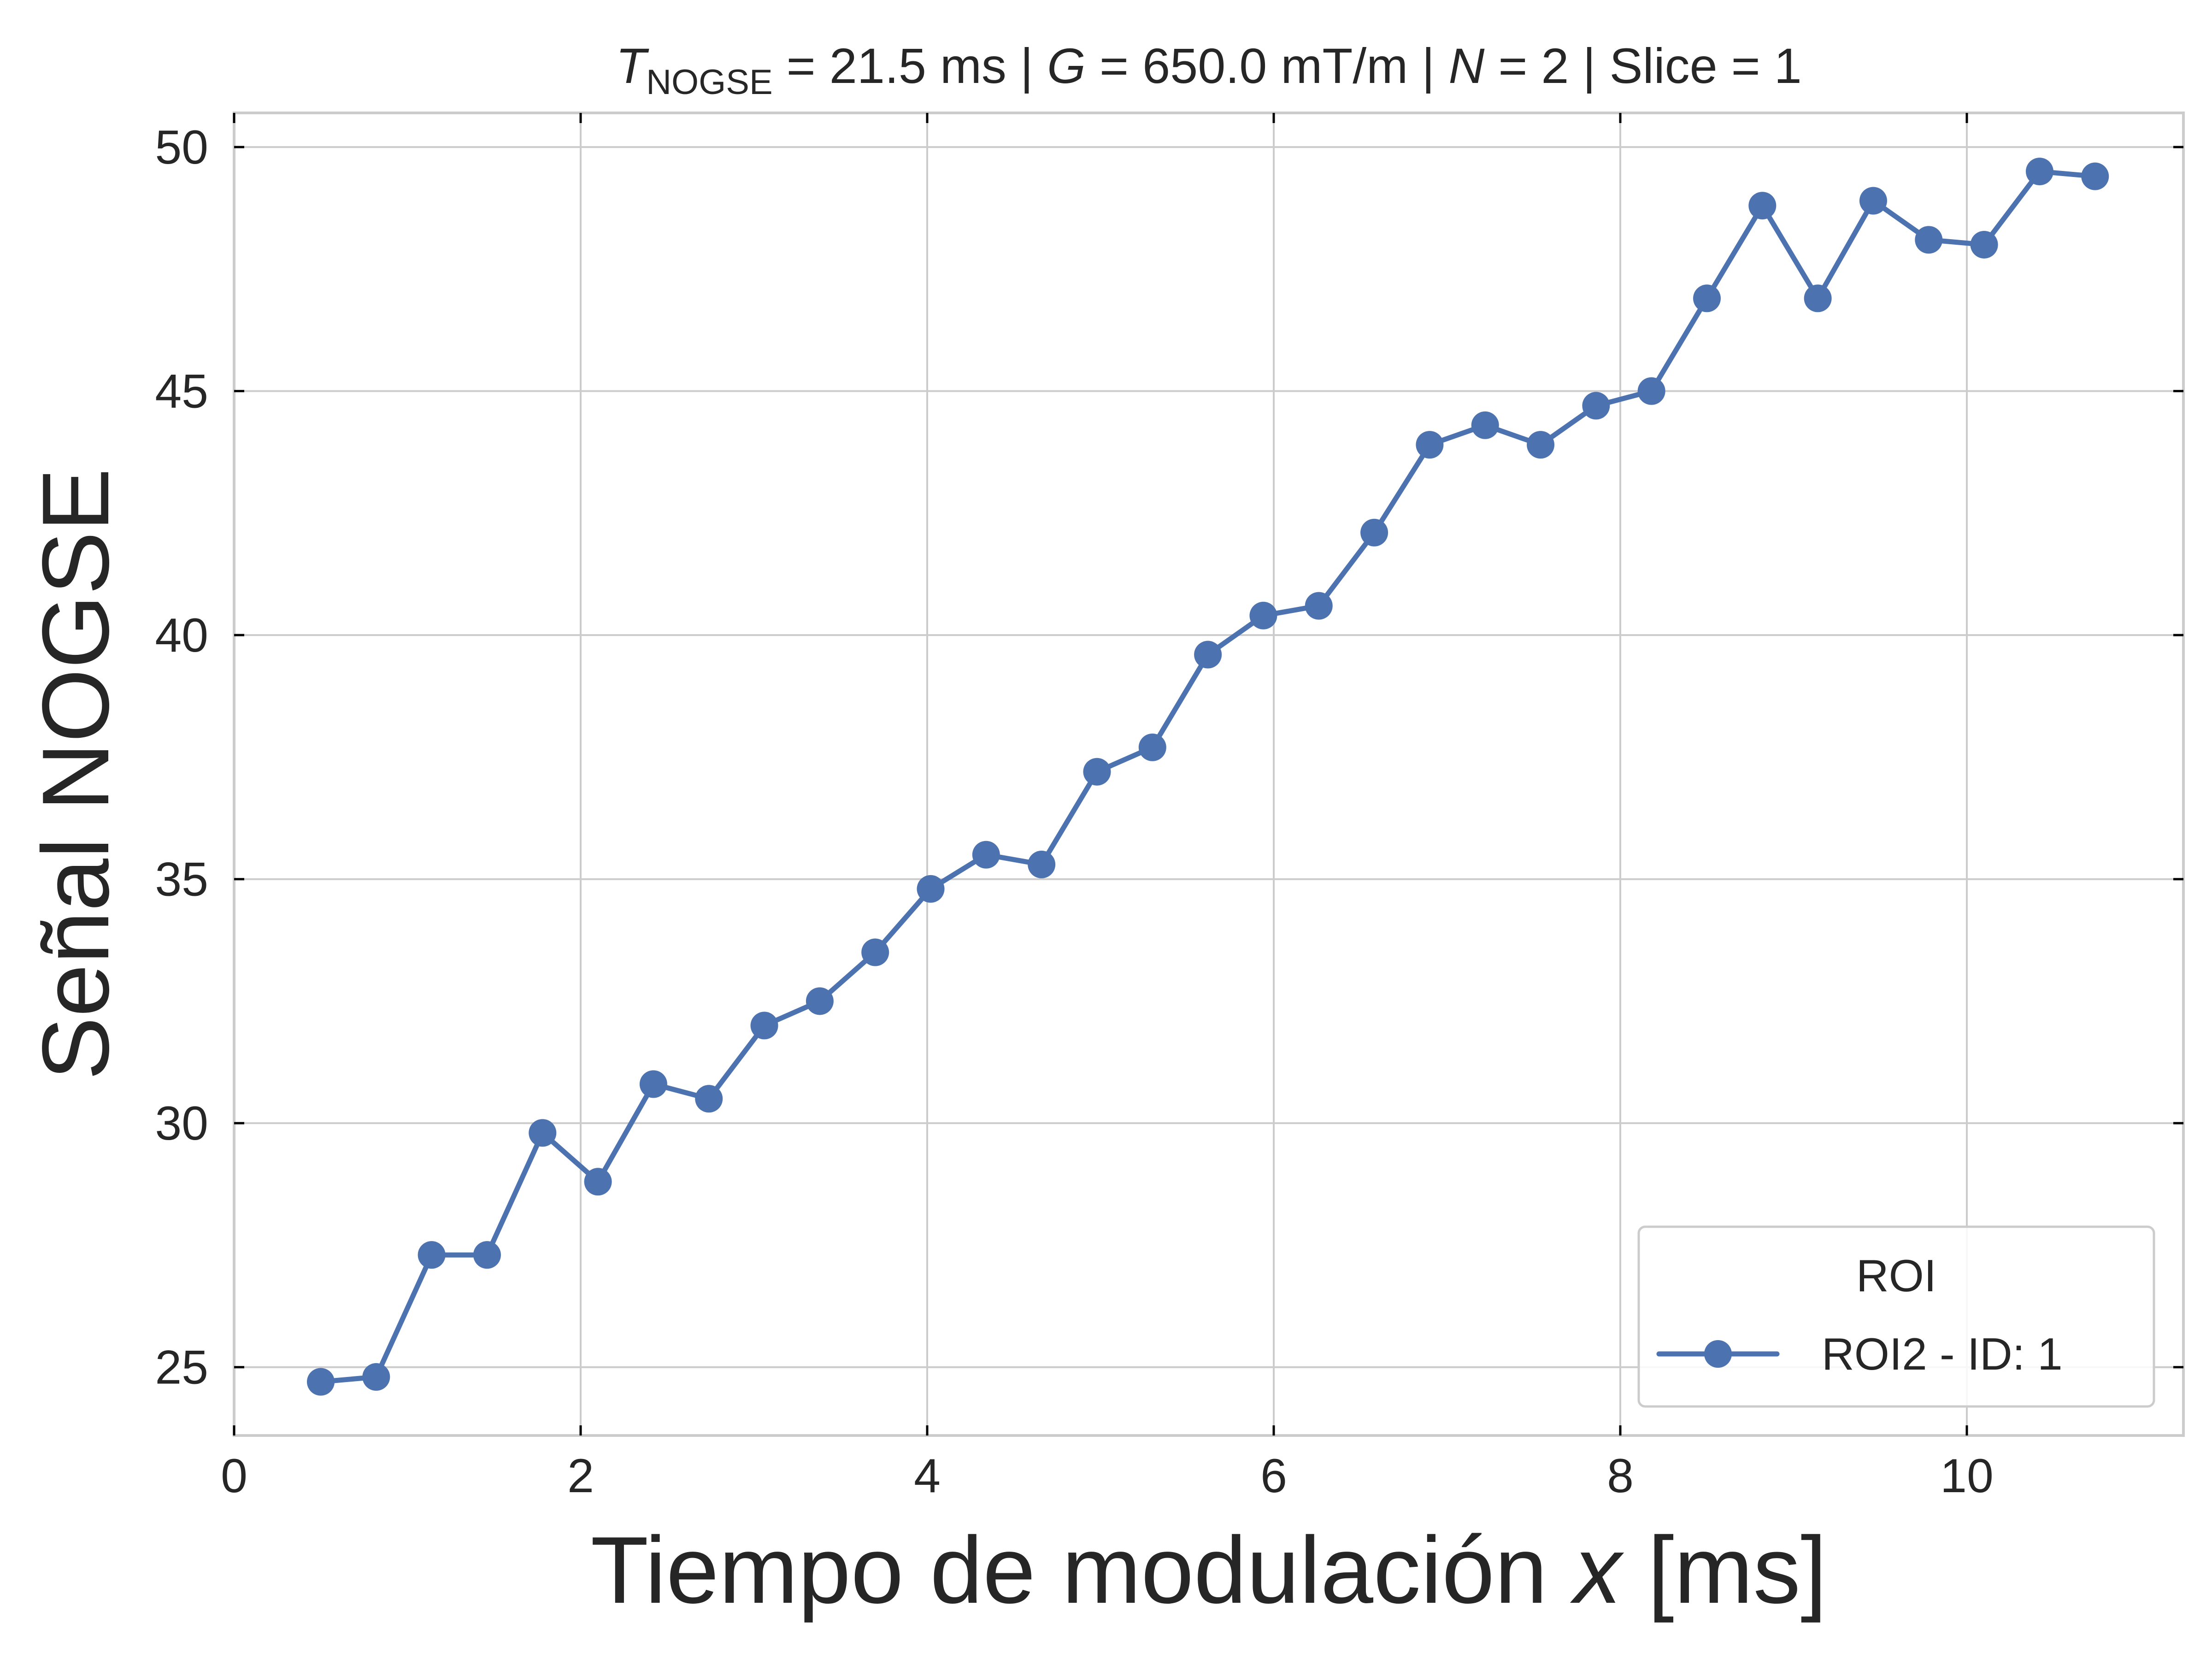  I want to click on x-tick-label: 2, so click(580, 1476).